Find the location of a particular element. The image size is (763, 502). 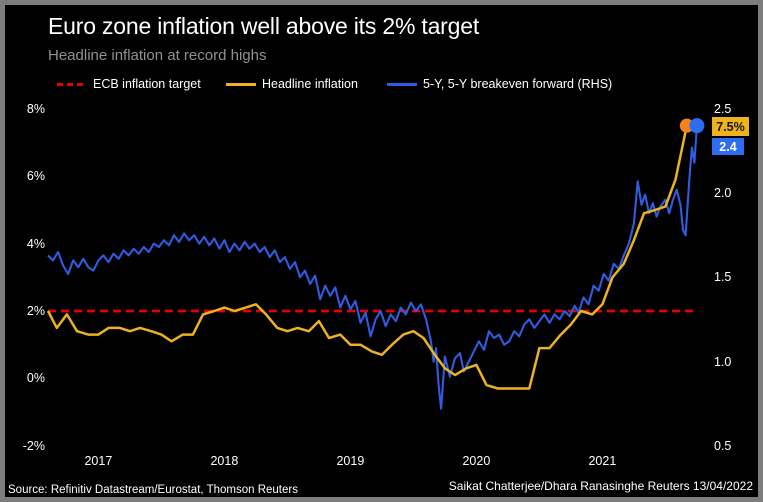

left-axis-tick: 8% is located at coordinates (35, 108).